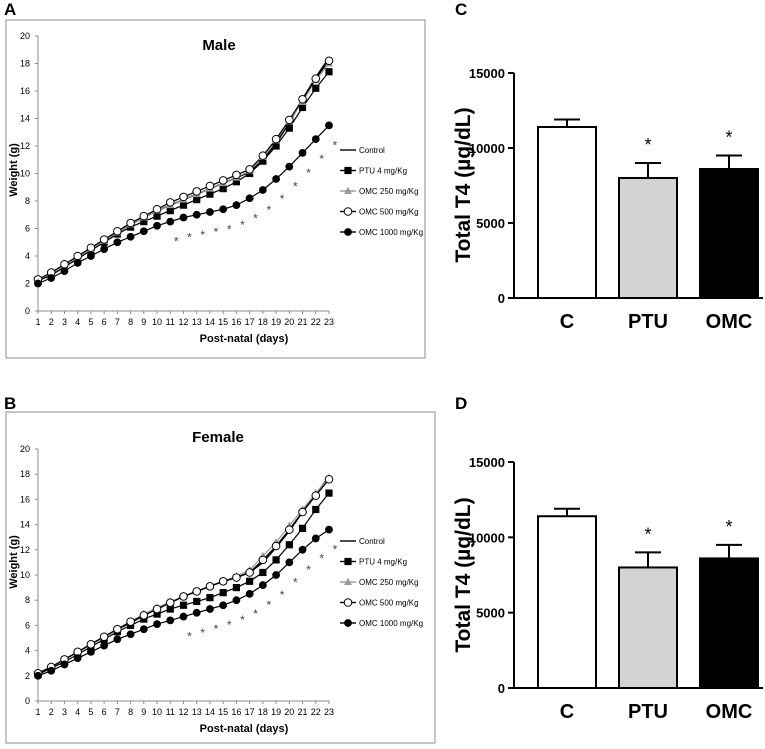 This screenshot has height=749, width=765. Describe the element at coordinates (170, 712) in the screenshot. I see `x-tick-label: 11` at that location.